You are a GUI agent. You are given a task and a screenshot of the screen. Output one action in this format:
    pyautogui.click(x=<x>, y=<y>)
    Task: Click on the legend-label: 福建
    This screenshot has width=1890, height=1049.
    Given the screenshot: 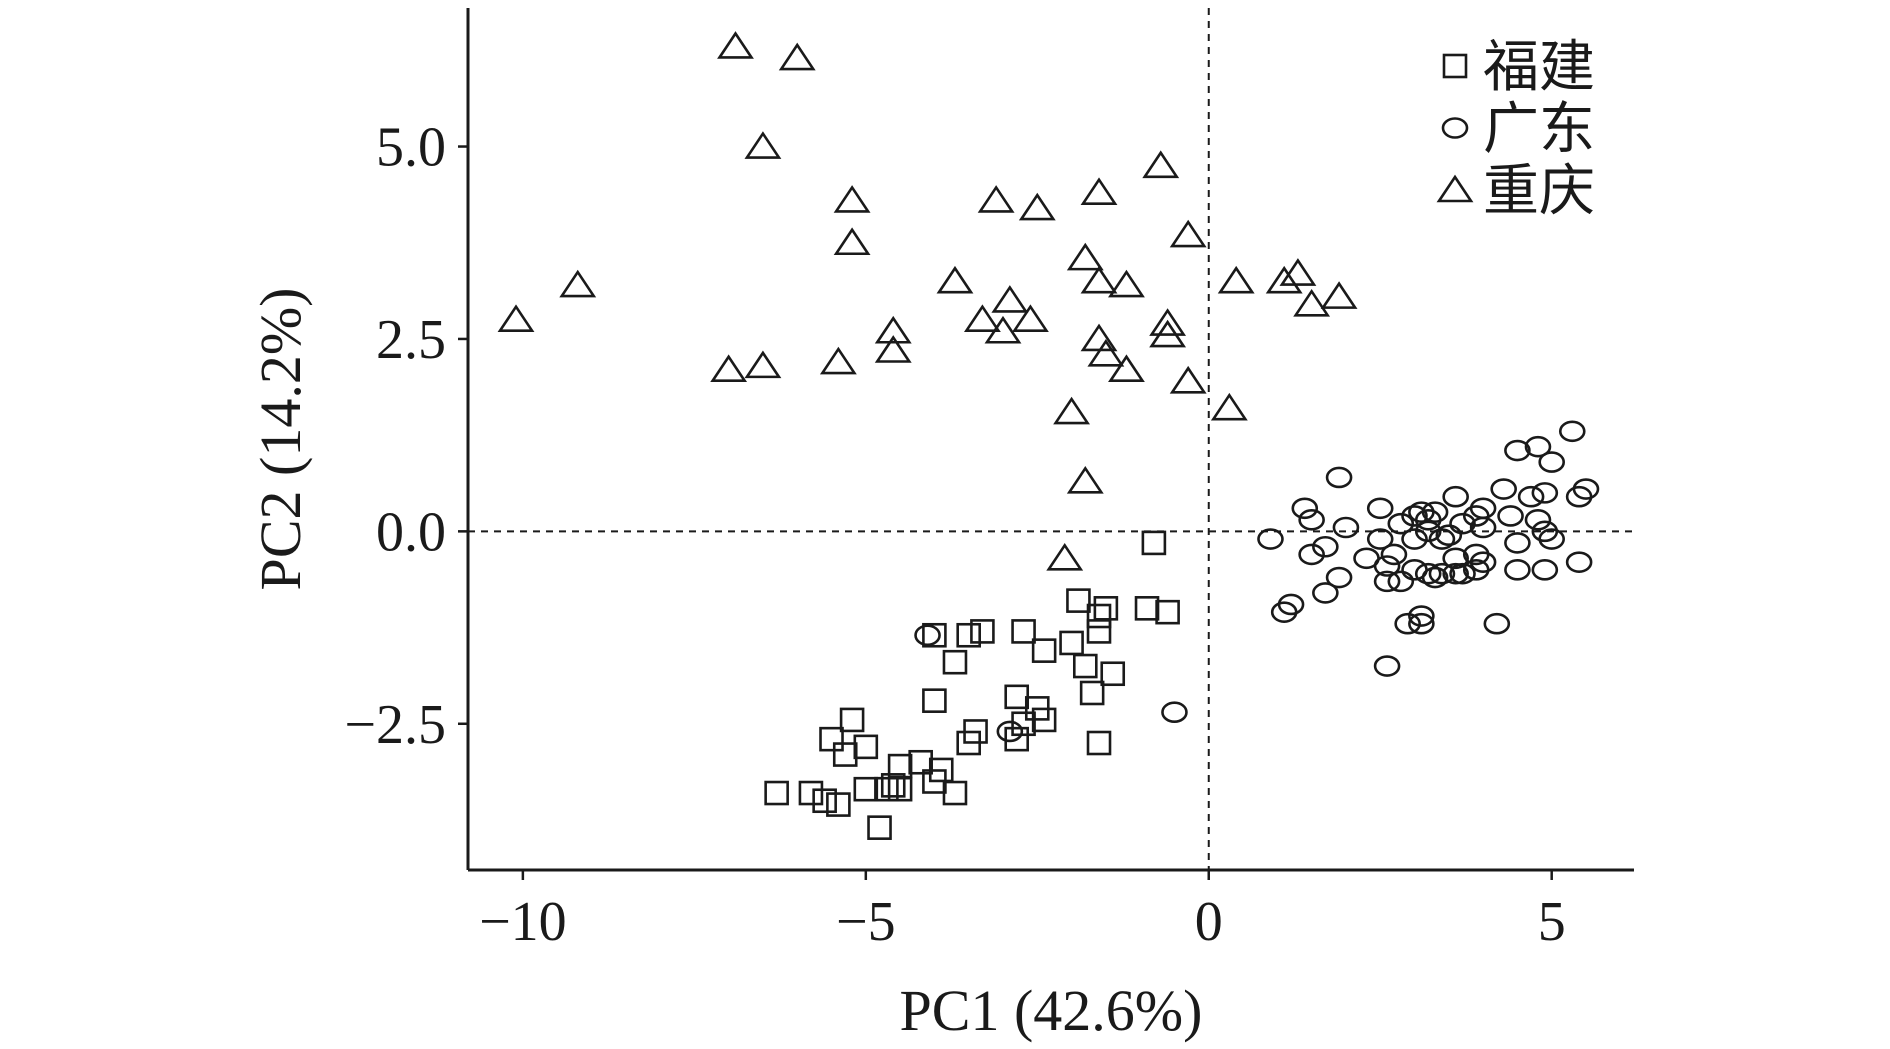 What is the action you would take?
    pyautogui.click(x=1539, y=67)
    